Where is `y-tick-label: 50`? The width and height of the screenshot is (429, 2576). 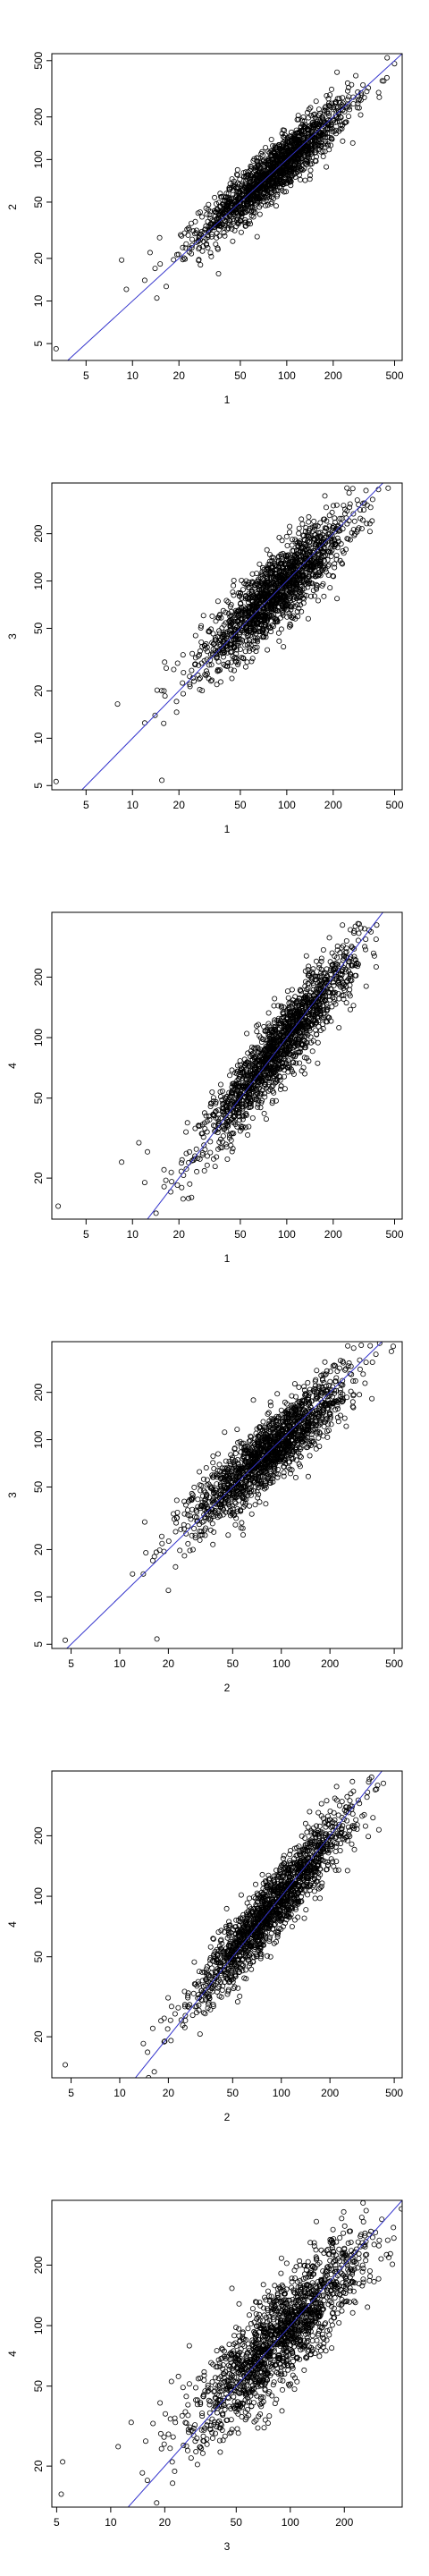
y-tick-label: 50 is located at coordinates (39, 202).